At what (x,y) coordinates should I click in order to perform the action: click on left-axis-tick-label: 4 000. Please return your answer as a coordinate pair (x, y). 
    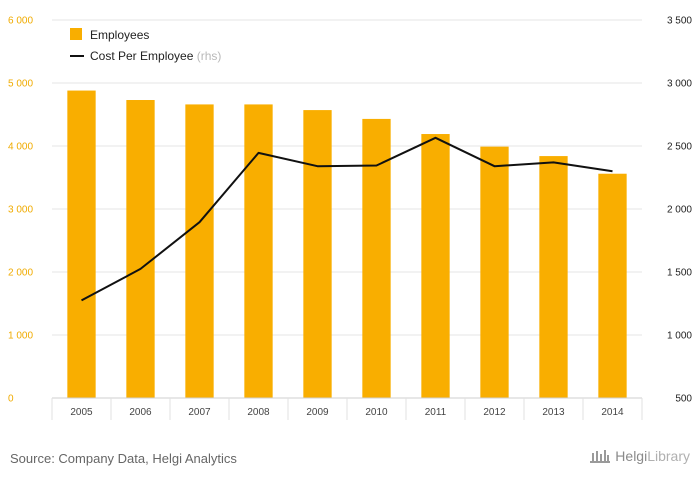
    Looking at the image, I should click on (20, 147).